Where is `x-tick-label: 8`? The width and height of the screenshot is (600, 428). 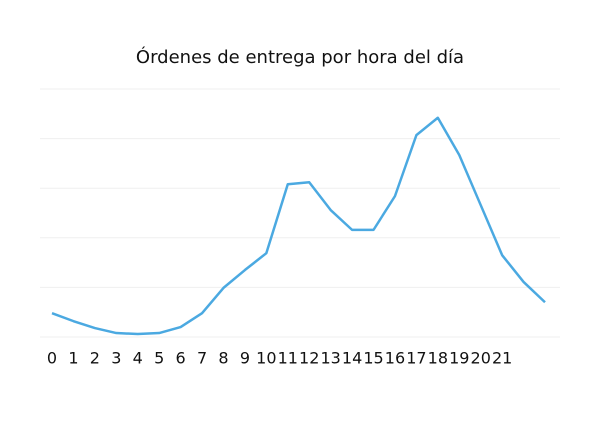
x-tick-label: 8 is located at coordinates (223, 358).